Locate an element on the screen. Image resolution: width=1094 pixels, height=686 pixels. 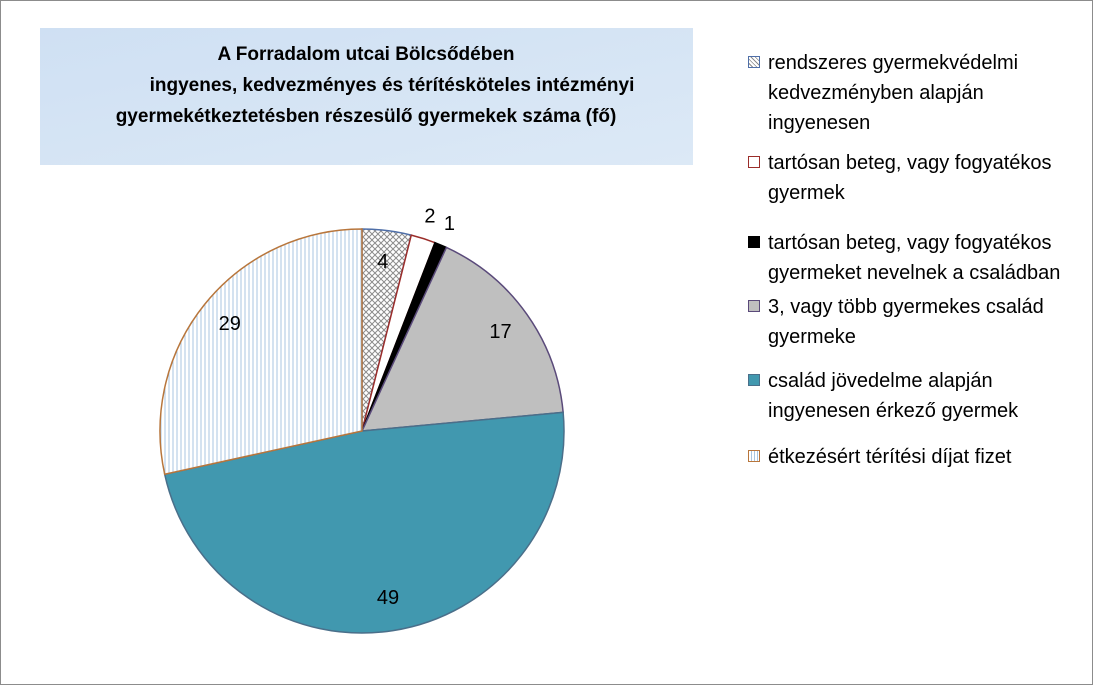
data-label: 49 is located at coordinates (388, 598).